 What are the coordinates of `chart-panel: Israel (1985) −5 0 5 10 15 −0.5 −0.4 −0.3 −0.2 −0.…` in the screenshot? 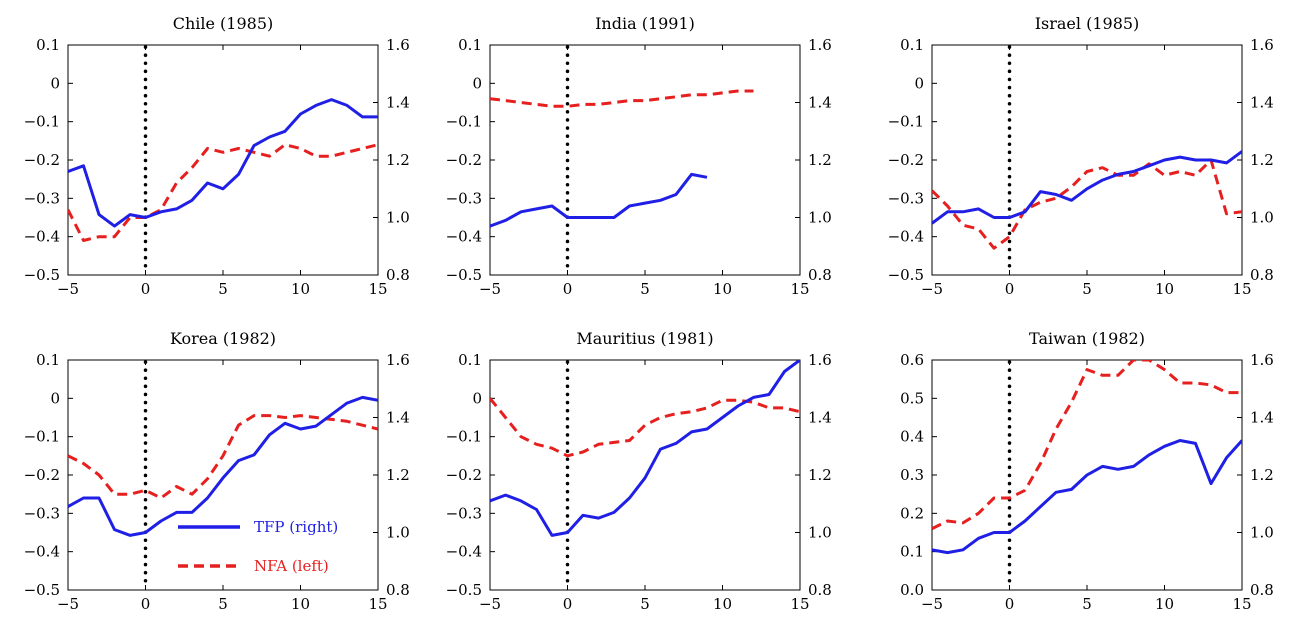 It's located at (1081, 156).